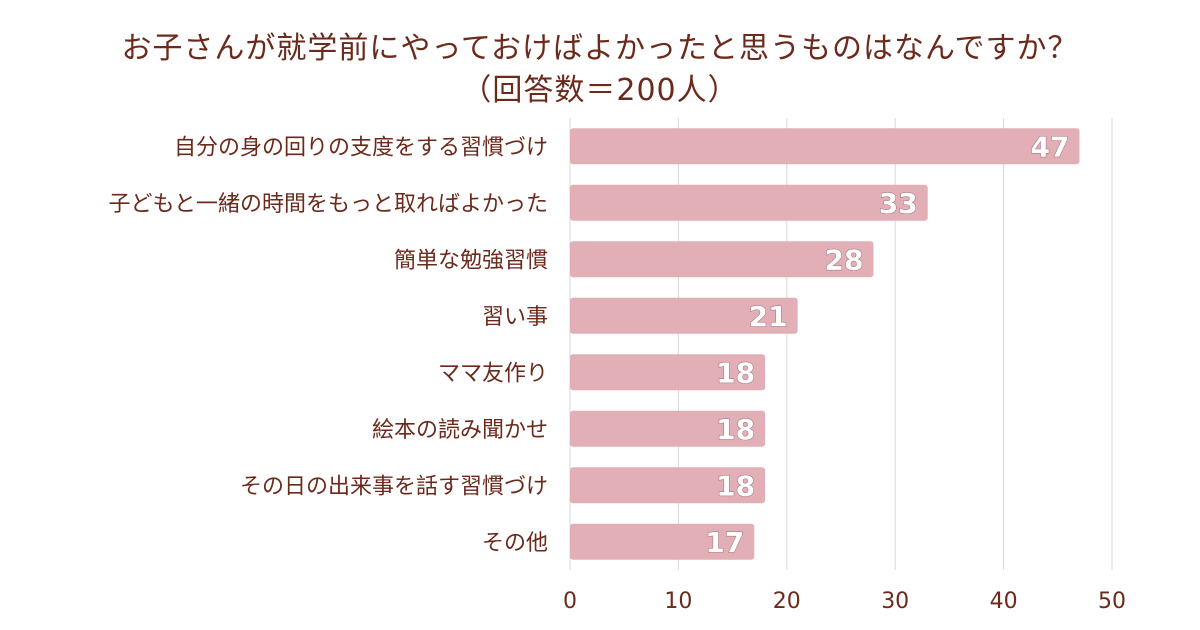 The width and height of the screenshot is (1200, 630). Describe the element at coordinates (844, 259) in the screenshot. I see `data-label-2: 28` at that location.